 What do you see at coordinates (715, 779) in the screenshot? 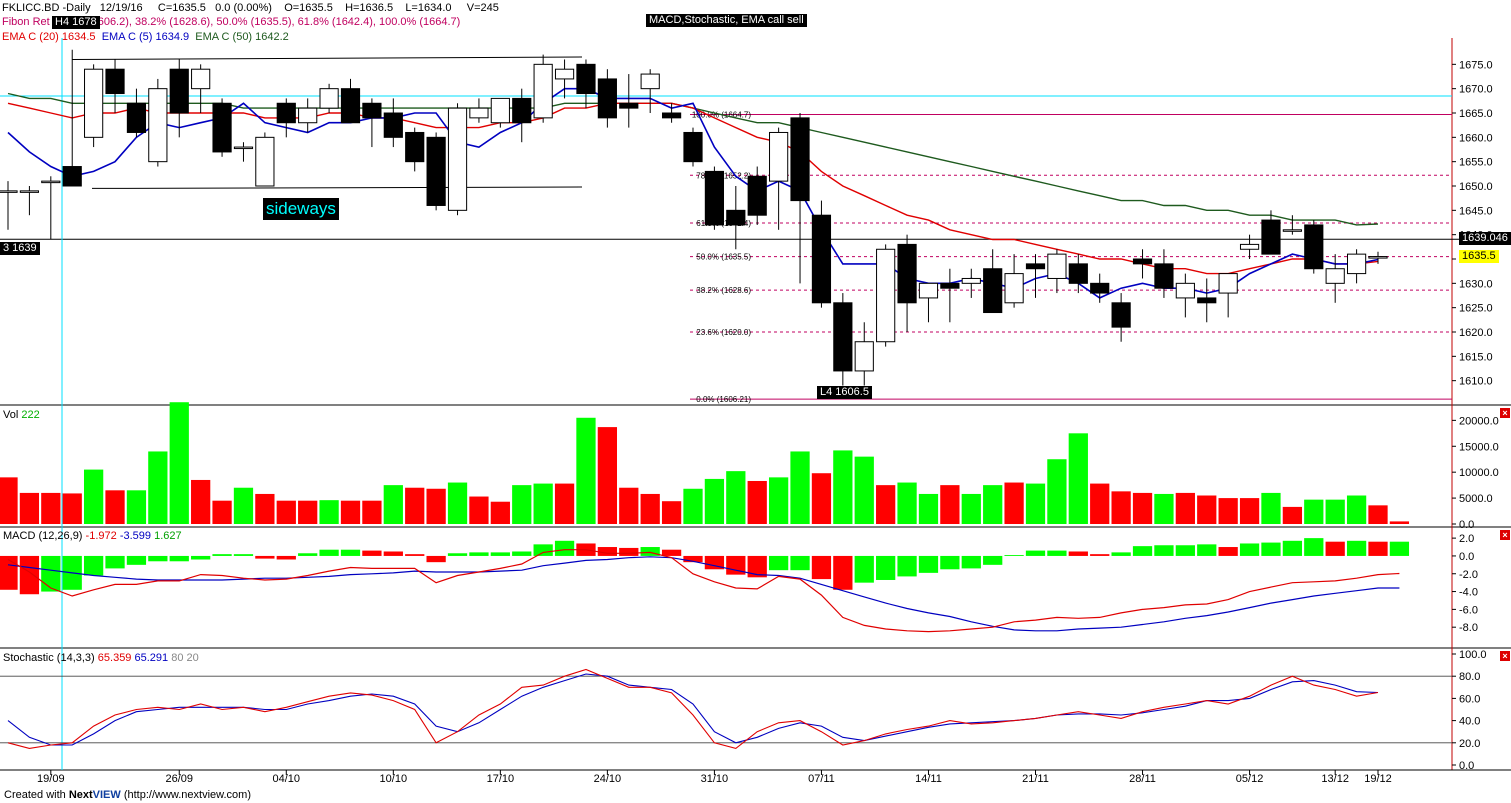
I see `date-tick-label: 31/10` at bounding box center [715, 779].